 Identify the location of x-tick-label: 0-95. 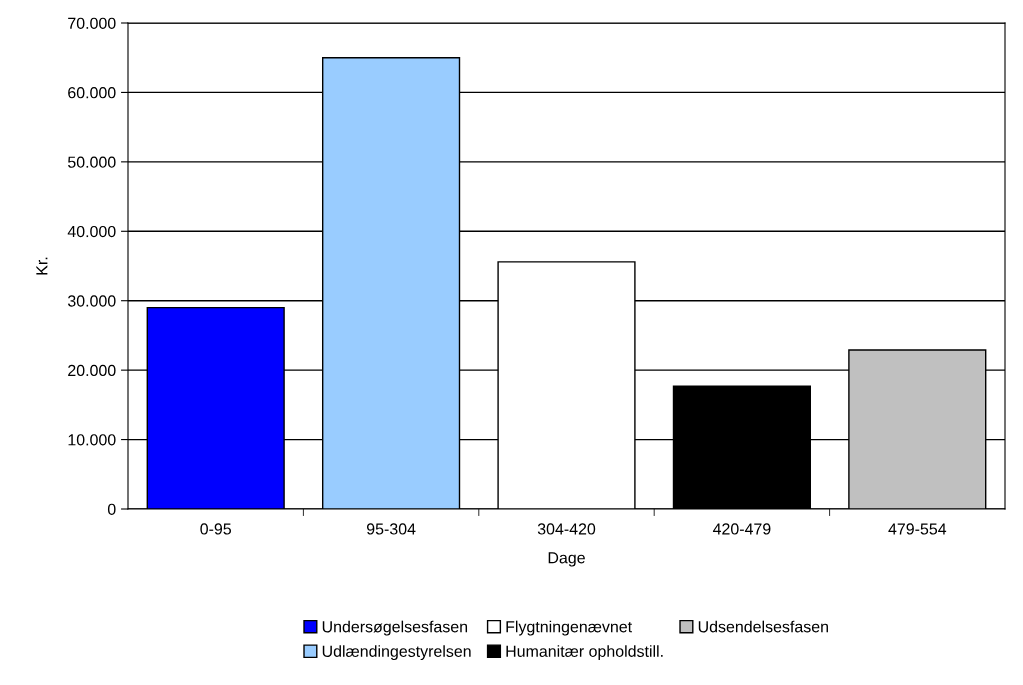
(216, 529).